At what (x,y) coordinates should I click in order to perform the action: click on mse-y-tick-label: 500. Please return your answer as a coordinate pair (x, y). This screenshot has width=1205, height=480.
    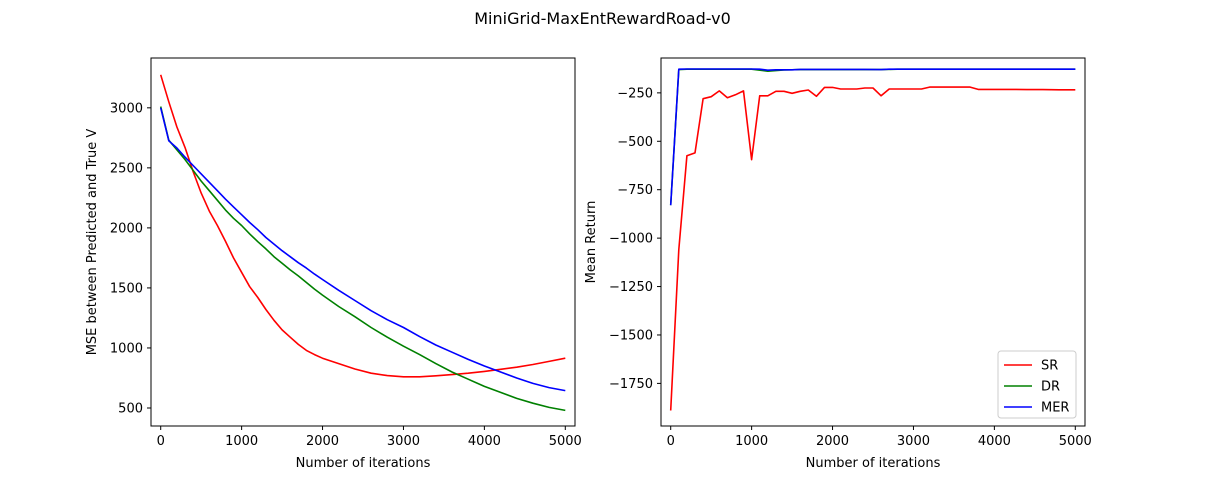
    Looking at the image, I should click on (130, 408).